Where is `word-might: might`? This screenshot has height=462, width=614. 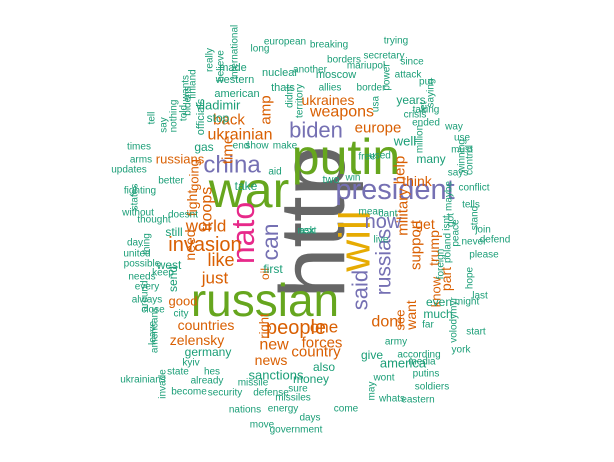 word-might: might is located at coordinates (467, 302).